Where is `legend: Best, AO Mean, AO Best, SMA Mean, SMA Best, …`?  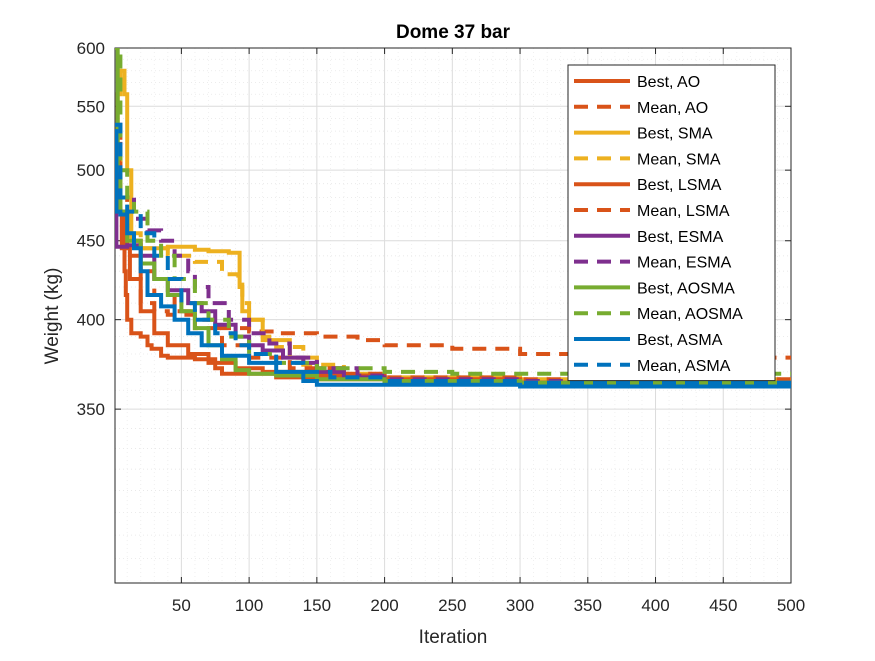 legend: Best, AO Mean, AO Best, SMA Mean, SMA Best, … is located at coordinates (671, 223).